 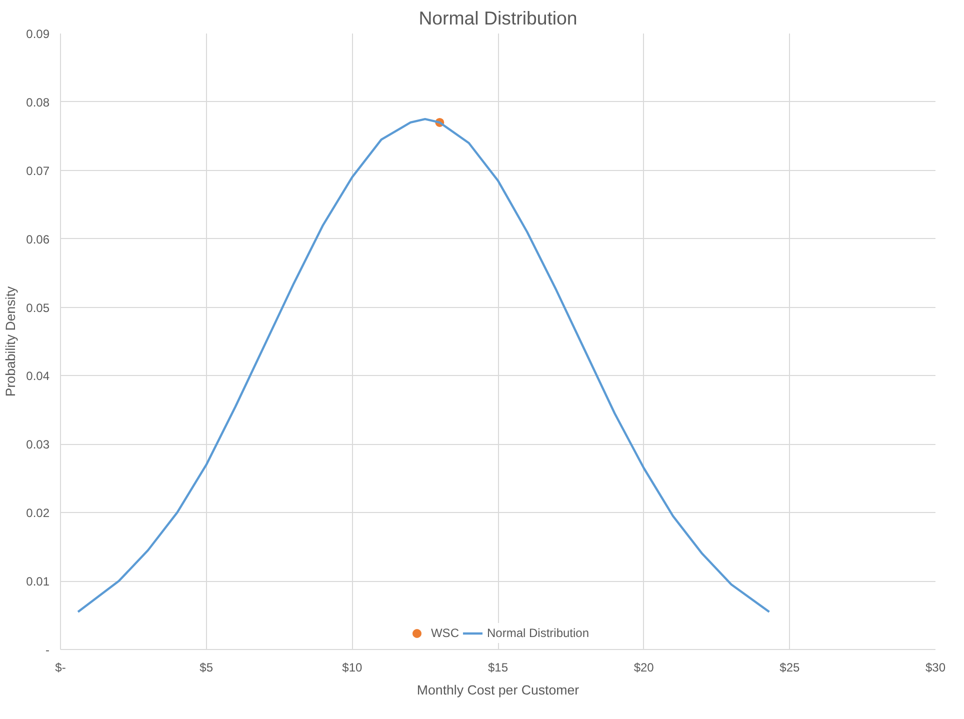 I want to click on y-tick-label: 0.04, so click(x=38, y=376).